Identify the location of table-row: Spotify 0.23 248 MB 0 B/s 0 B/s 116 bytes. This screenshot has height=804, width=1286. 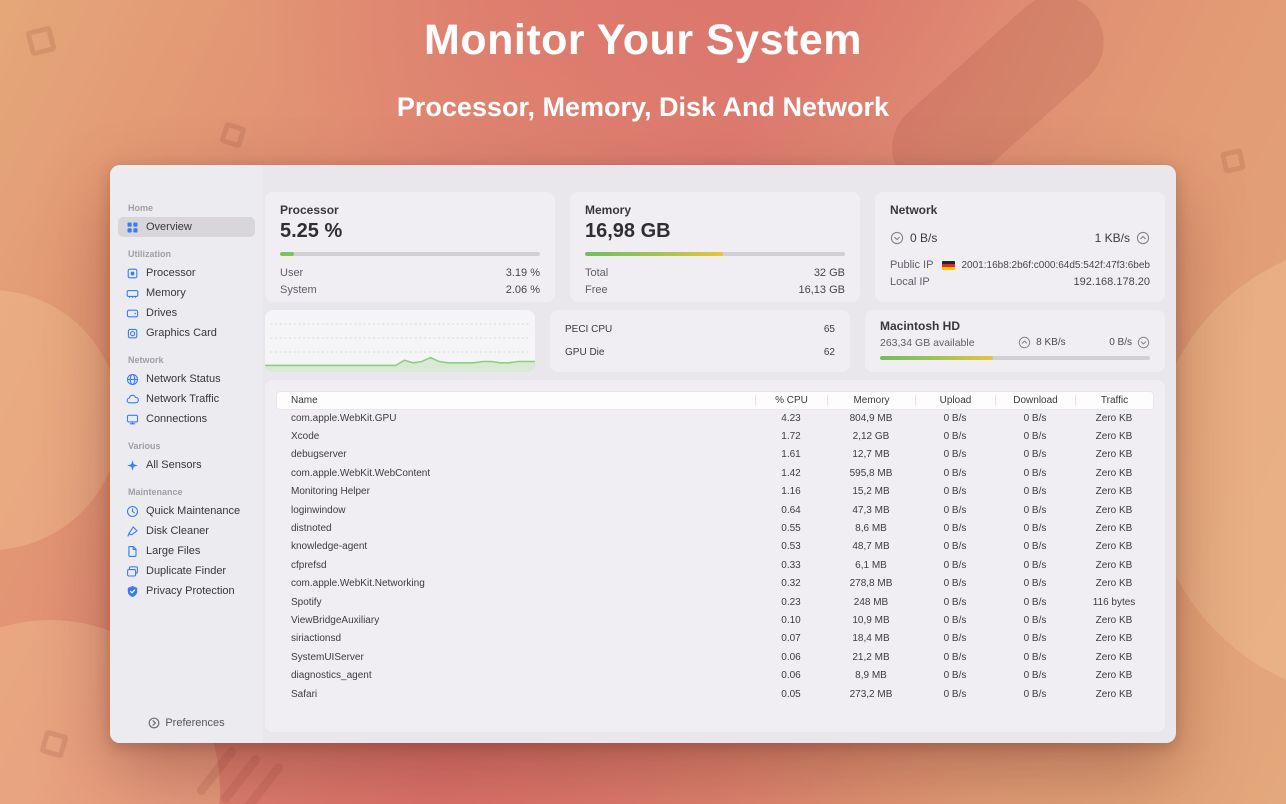
(715, 602).